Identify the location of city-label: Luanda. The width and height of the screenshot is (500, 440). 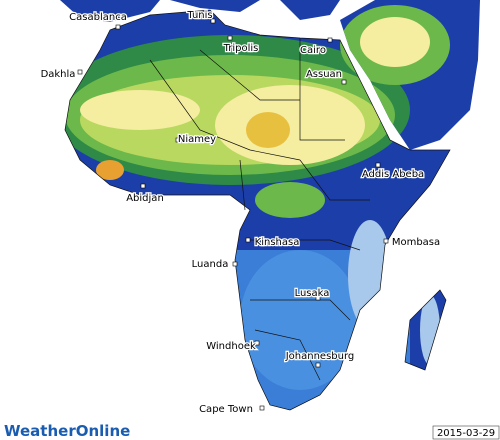
(210, 264).